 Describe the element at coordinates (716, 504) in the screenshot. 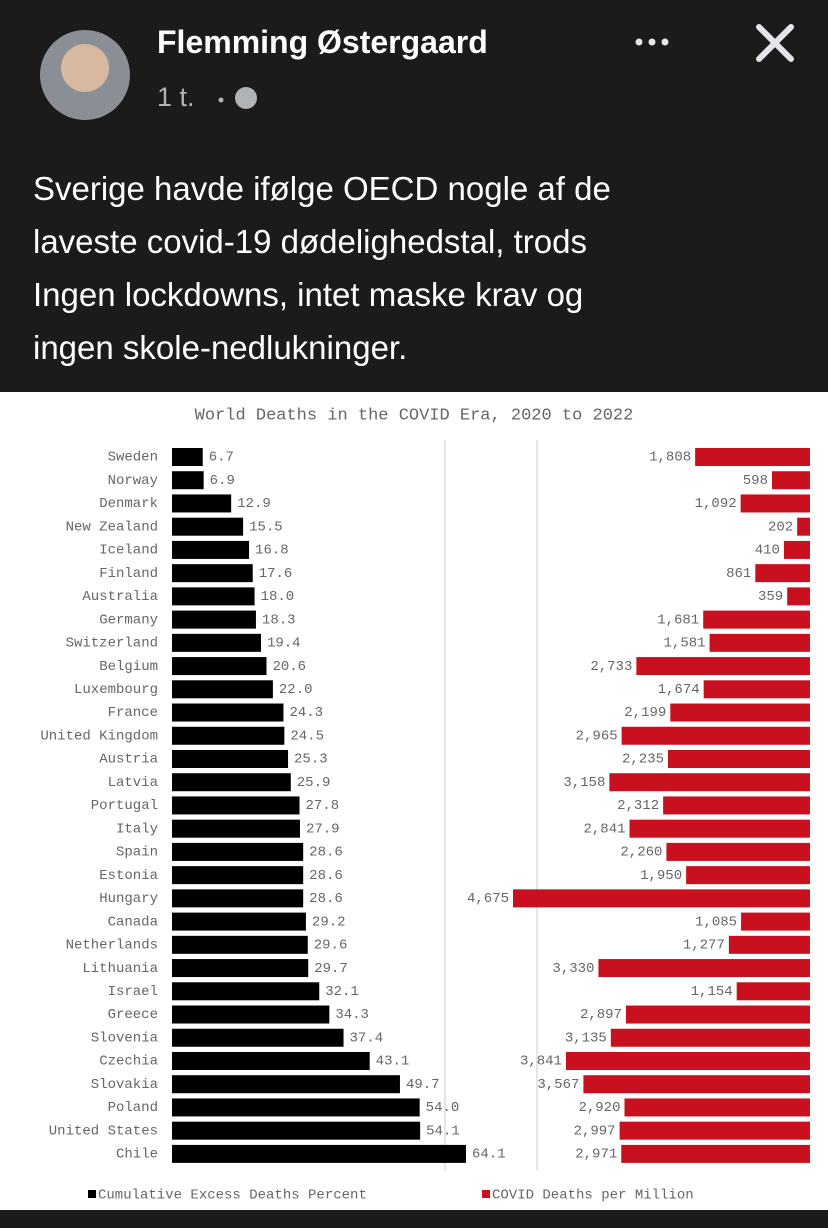

I see `value-label: 1,092` at that location.